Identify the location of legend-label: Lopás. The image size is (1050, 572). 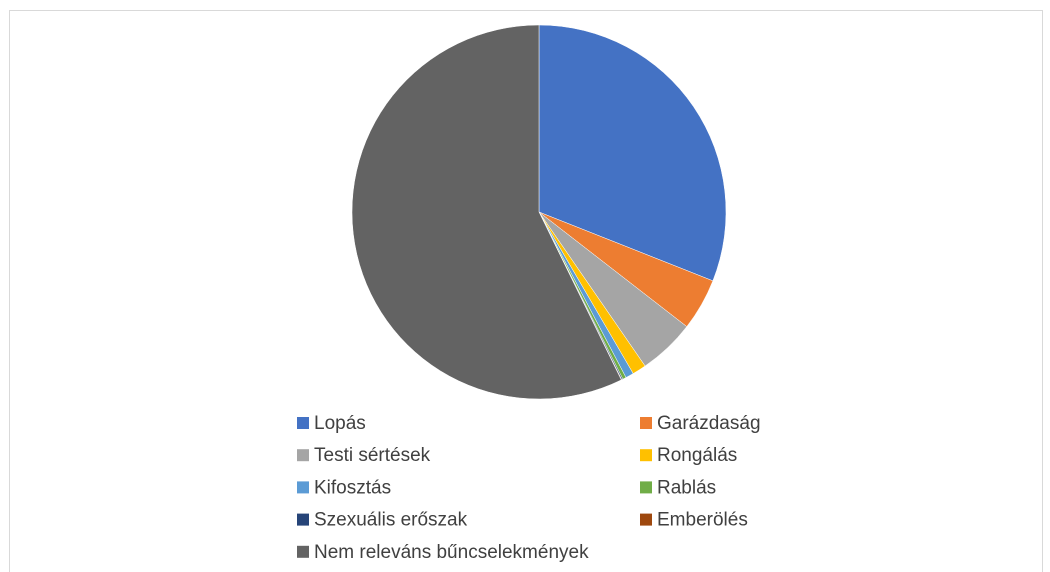
(340, 423).